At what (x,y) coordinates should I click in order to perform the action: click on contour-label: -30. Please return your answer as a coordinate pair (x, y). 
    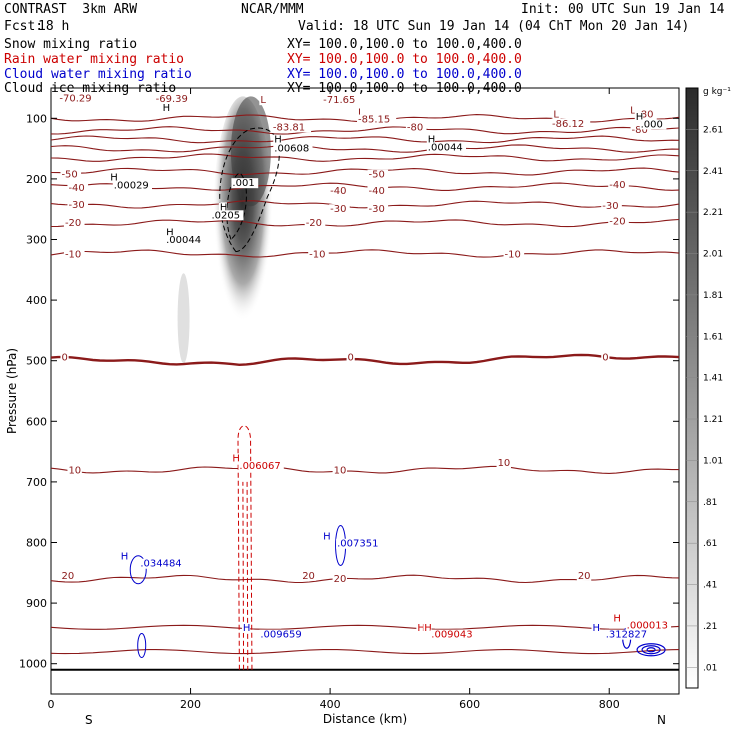
    Looking at the image, I should click on (338, 209).